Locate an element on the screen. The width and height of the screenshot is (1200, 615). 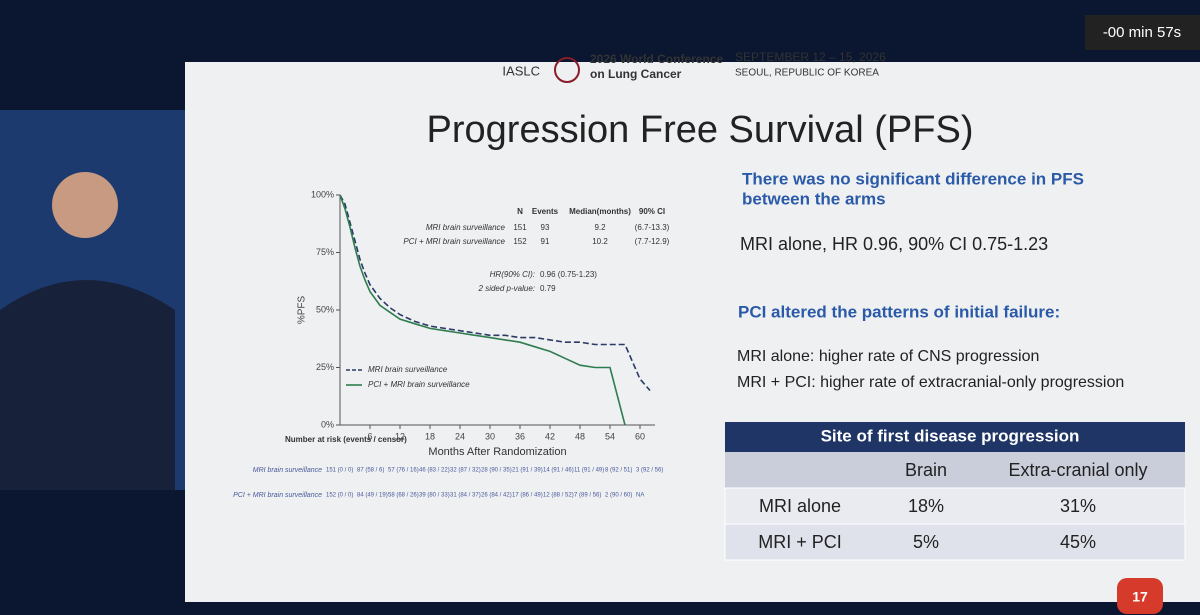
table-title-bar is located at coordinates (955, 437).